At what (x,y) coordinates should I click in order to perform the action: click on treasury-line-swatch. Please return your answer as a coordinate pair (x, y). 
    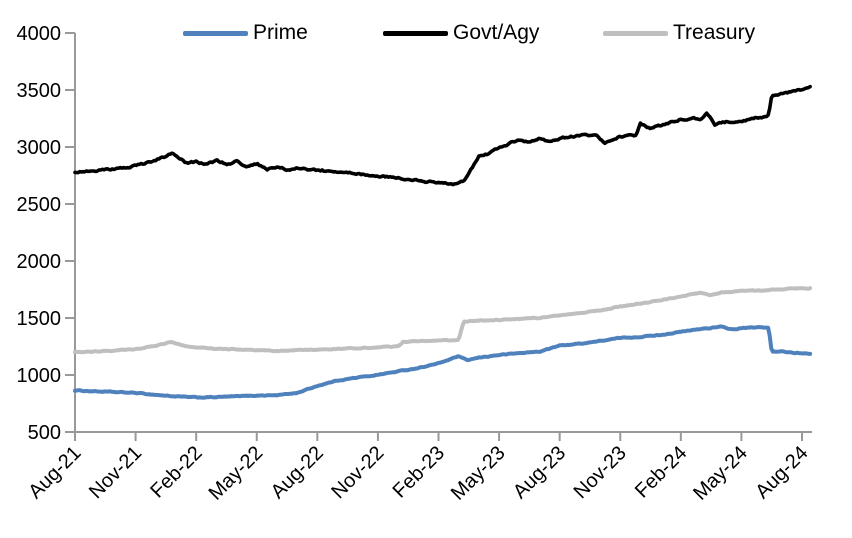
    Looking at the image, I should click on (635, 33).